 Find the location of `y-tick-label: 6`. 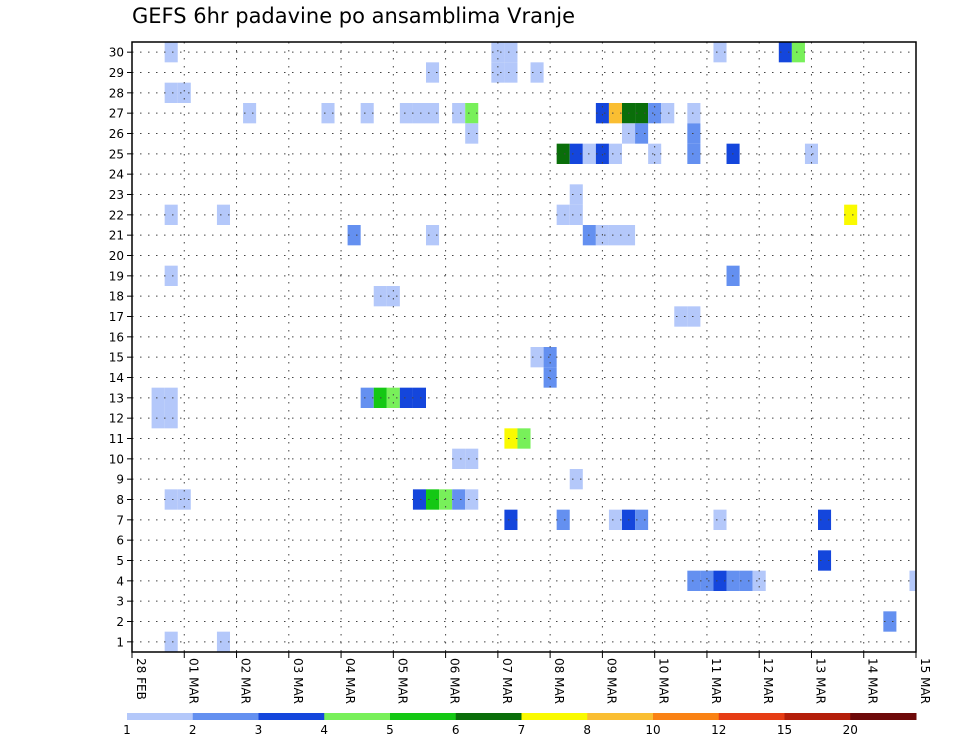

y-tick-label: 6 is located at coordinates (120, 541).